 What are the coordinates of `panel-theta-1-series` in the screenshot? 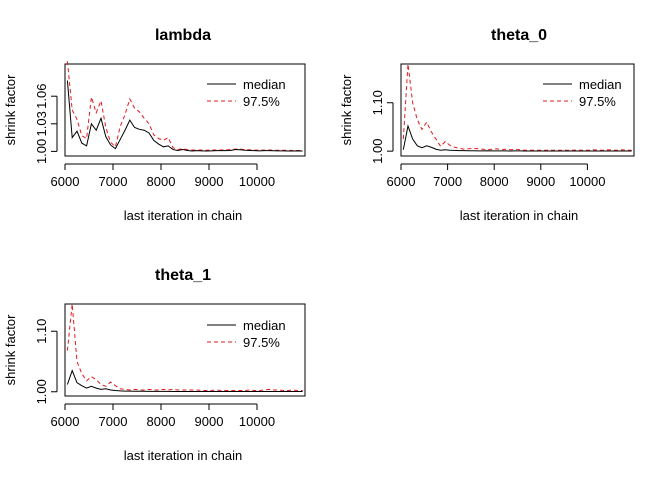 It's located at (184, 348).